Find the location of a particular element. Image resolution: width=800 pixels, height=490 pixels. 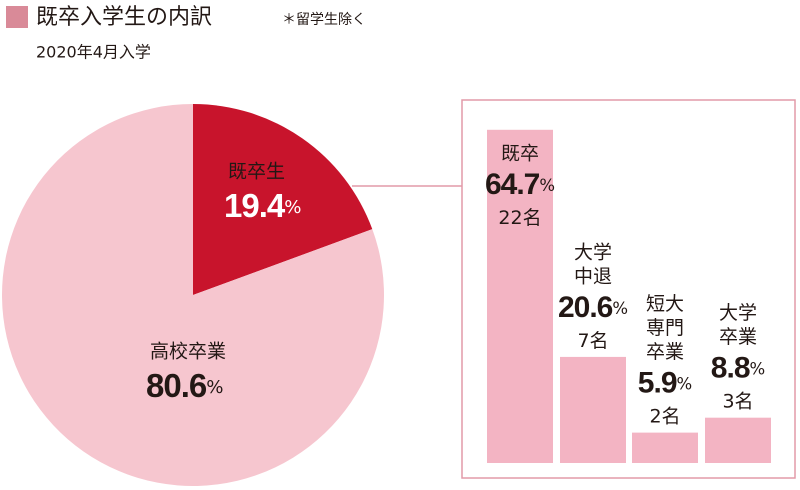

slice-label: 高校卒業 is located at coordinates (188, 352).